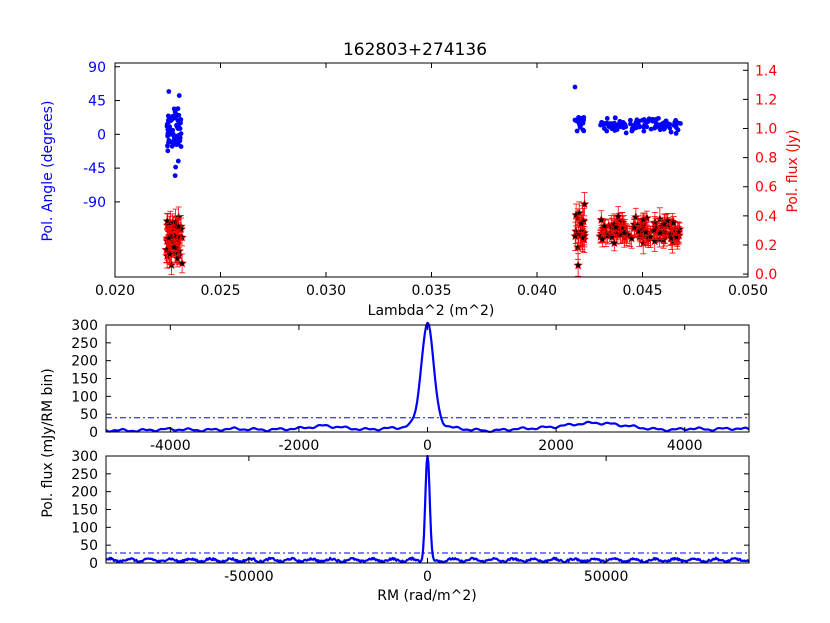 The width and height of the screenshot is (830, 623). What do you see at coordinates (48, 442) in the screenshot?
I see `shared-y-axis-label: Pol. flux (mJy/RM bin)` at bounding box center [48, 442].